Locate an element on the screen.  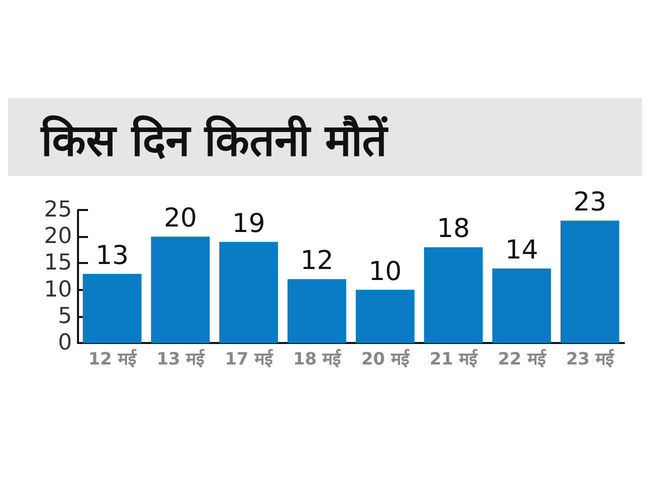
data-label: 10 is located at coordinates (385, 271).